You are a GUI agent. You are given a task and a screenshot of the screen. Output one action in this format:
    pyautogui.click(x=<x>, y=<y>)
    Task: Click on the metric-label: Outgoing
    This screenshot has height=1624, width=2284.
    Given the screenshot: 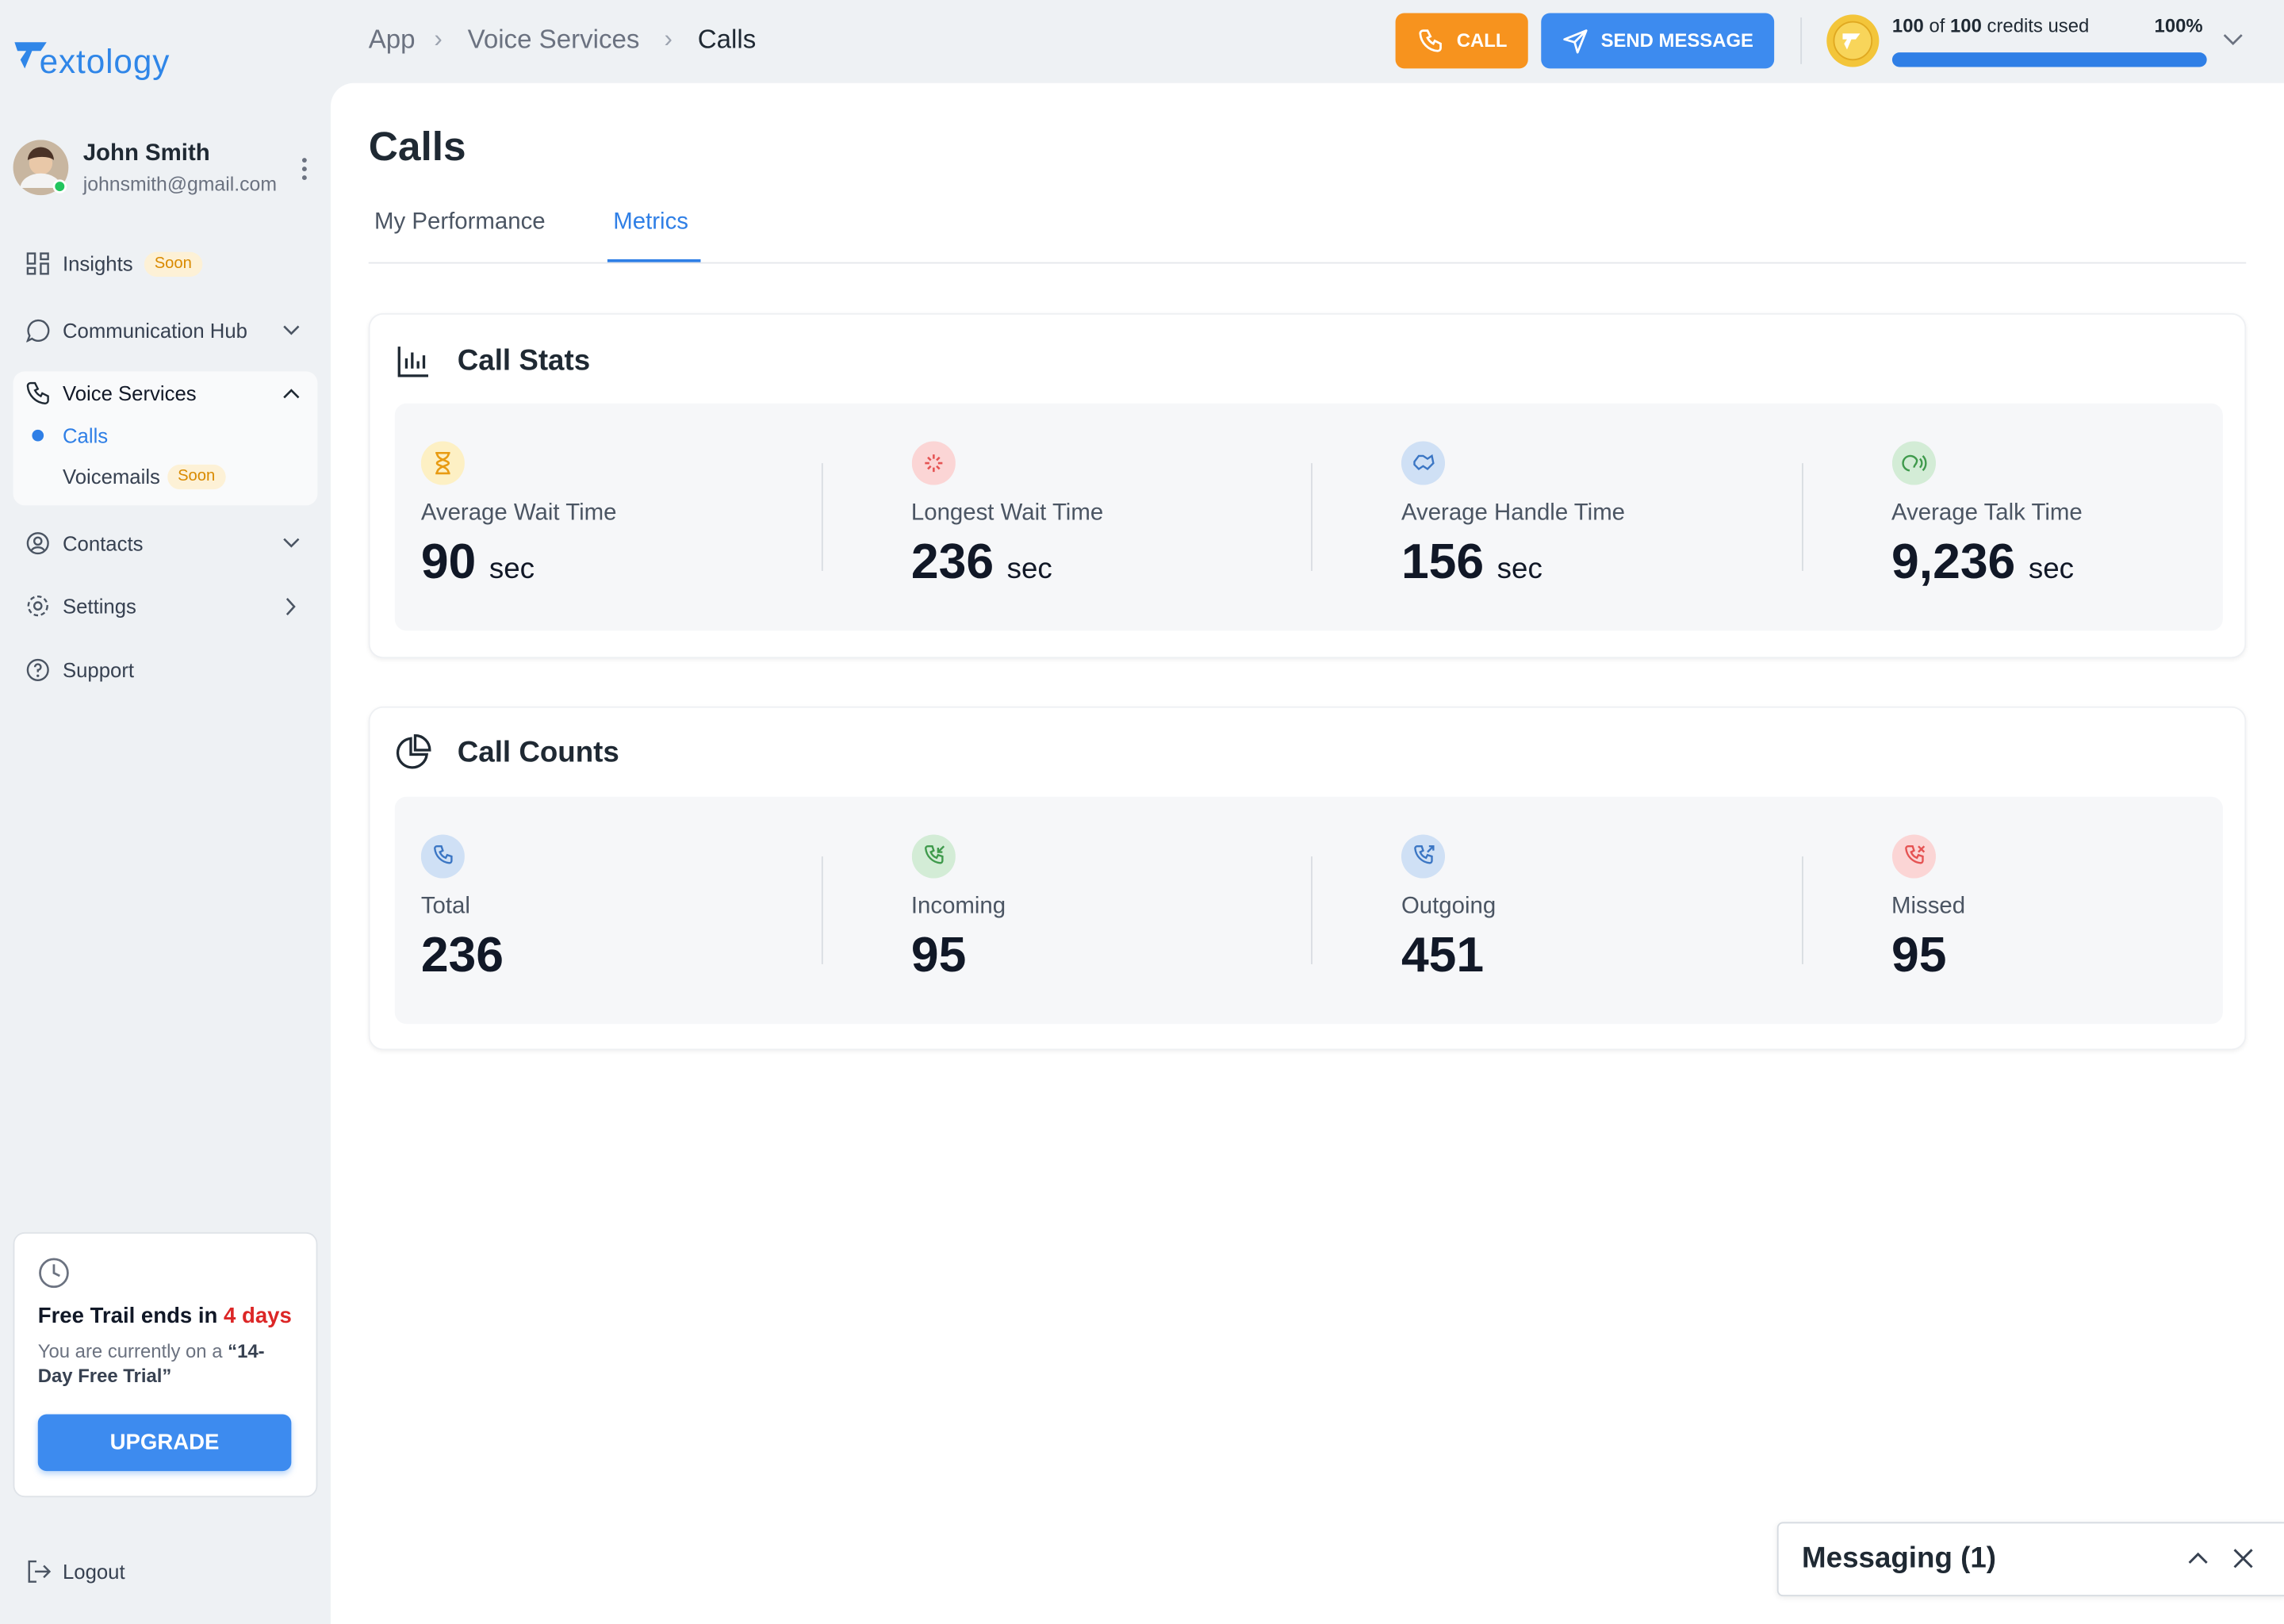 What is the action you would take?
    pyautogui.click(x=1448, y=907)
    